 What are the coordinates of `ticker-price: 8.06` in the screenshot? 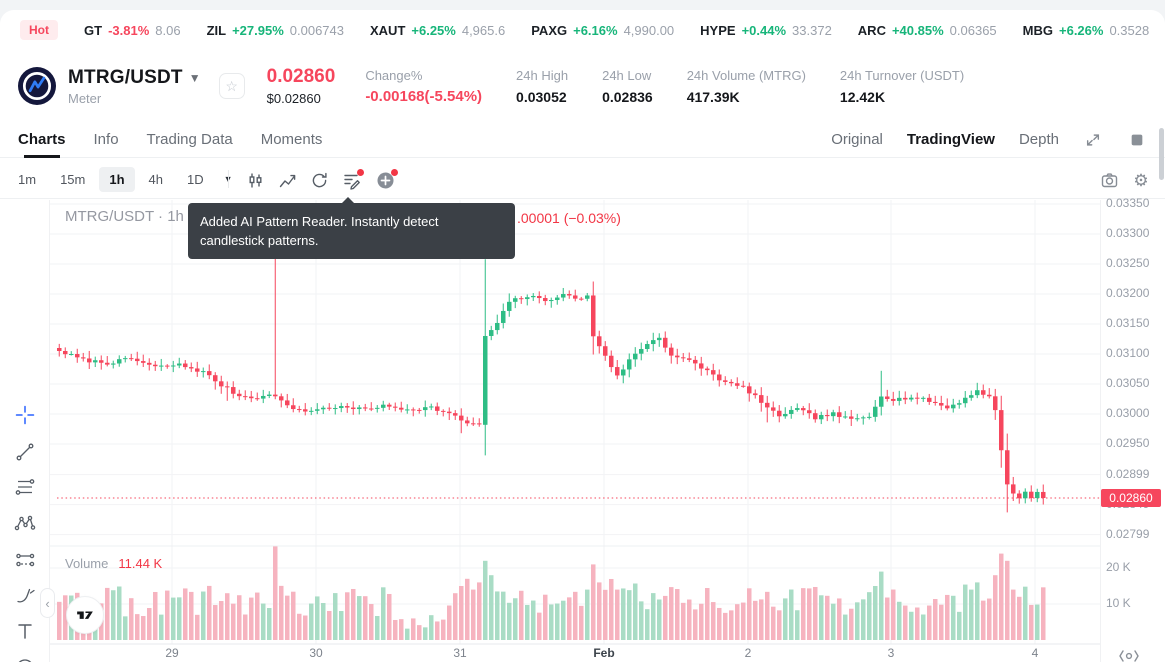 It's located at (168, 30).